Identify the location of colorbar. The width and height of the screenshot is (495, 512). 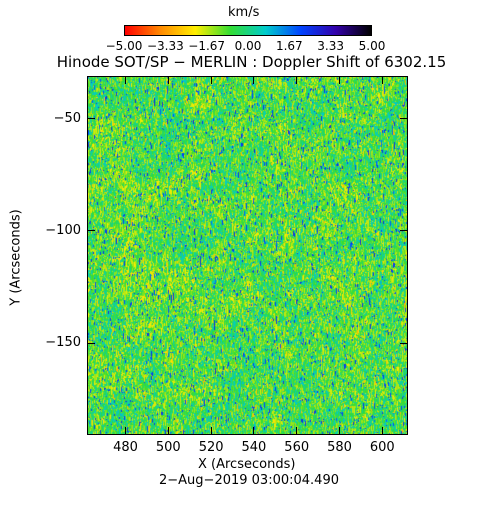
(248, 30).